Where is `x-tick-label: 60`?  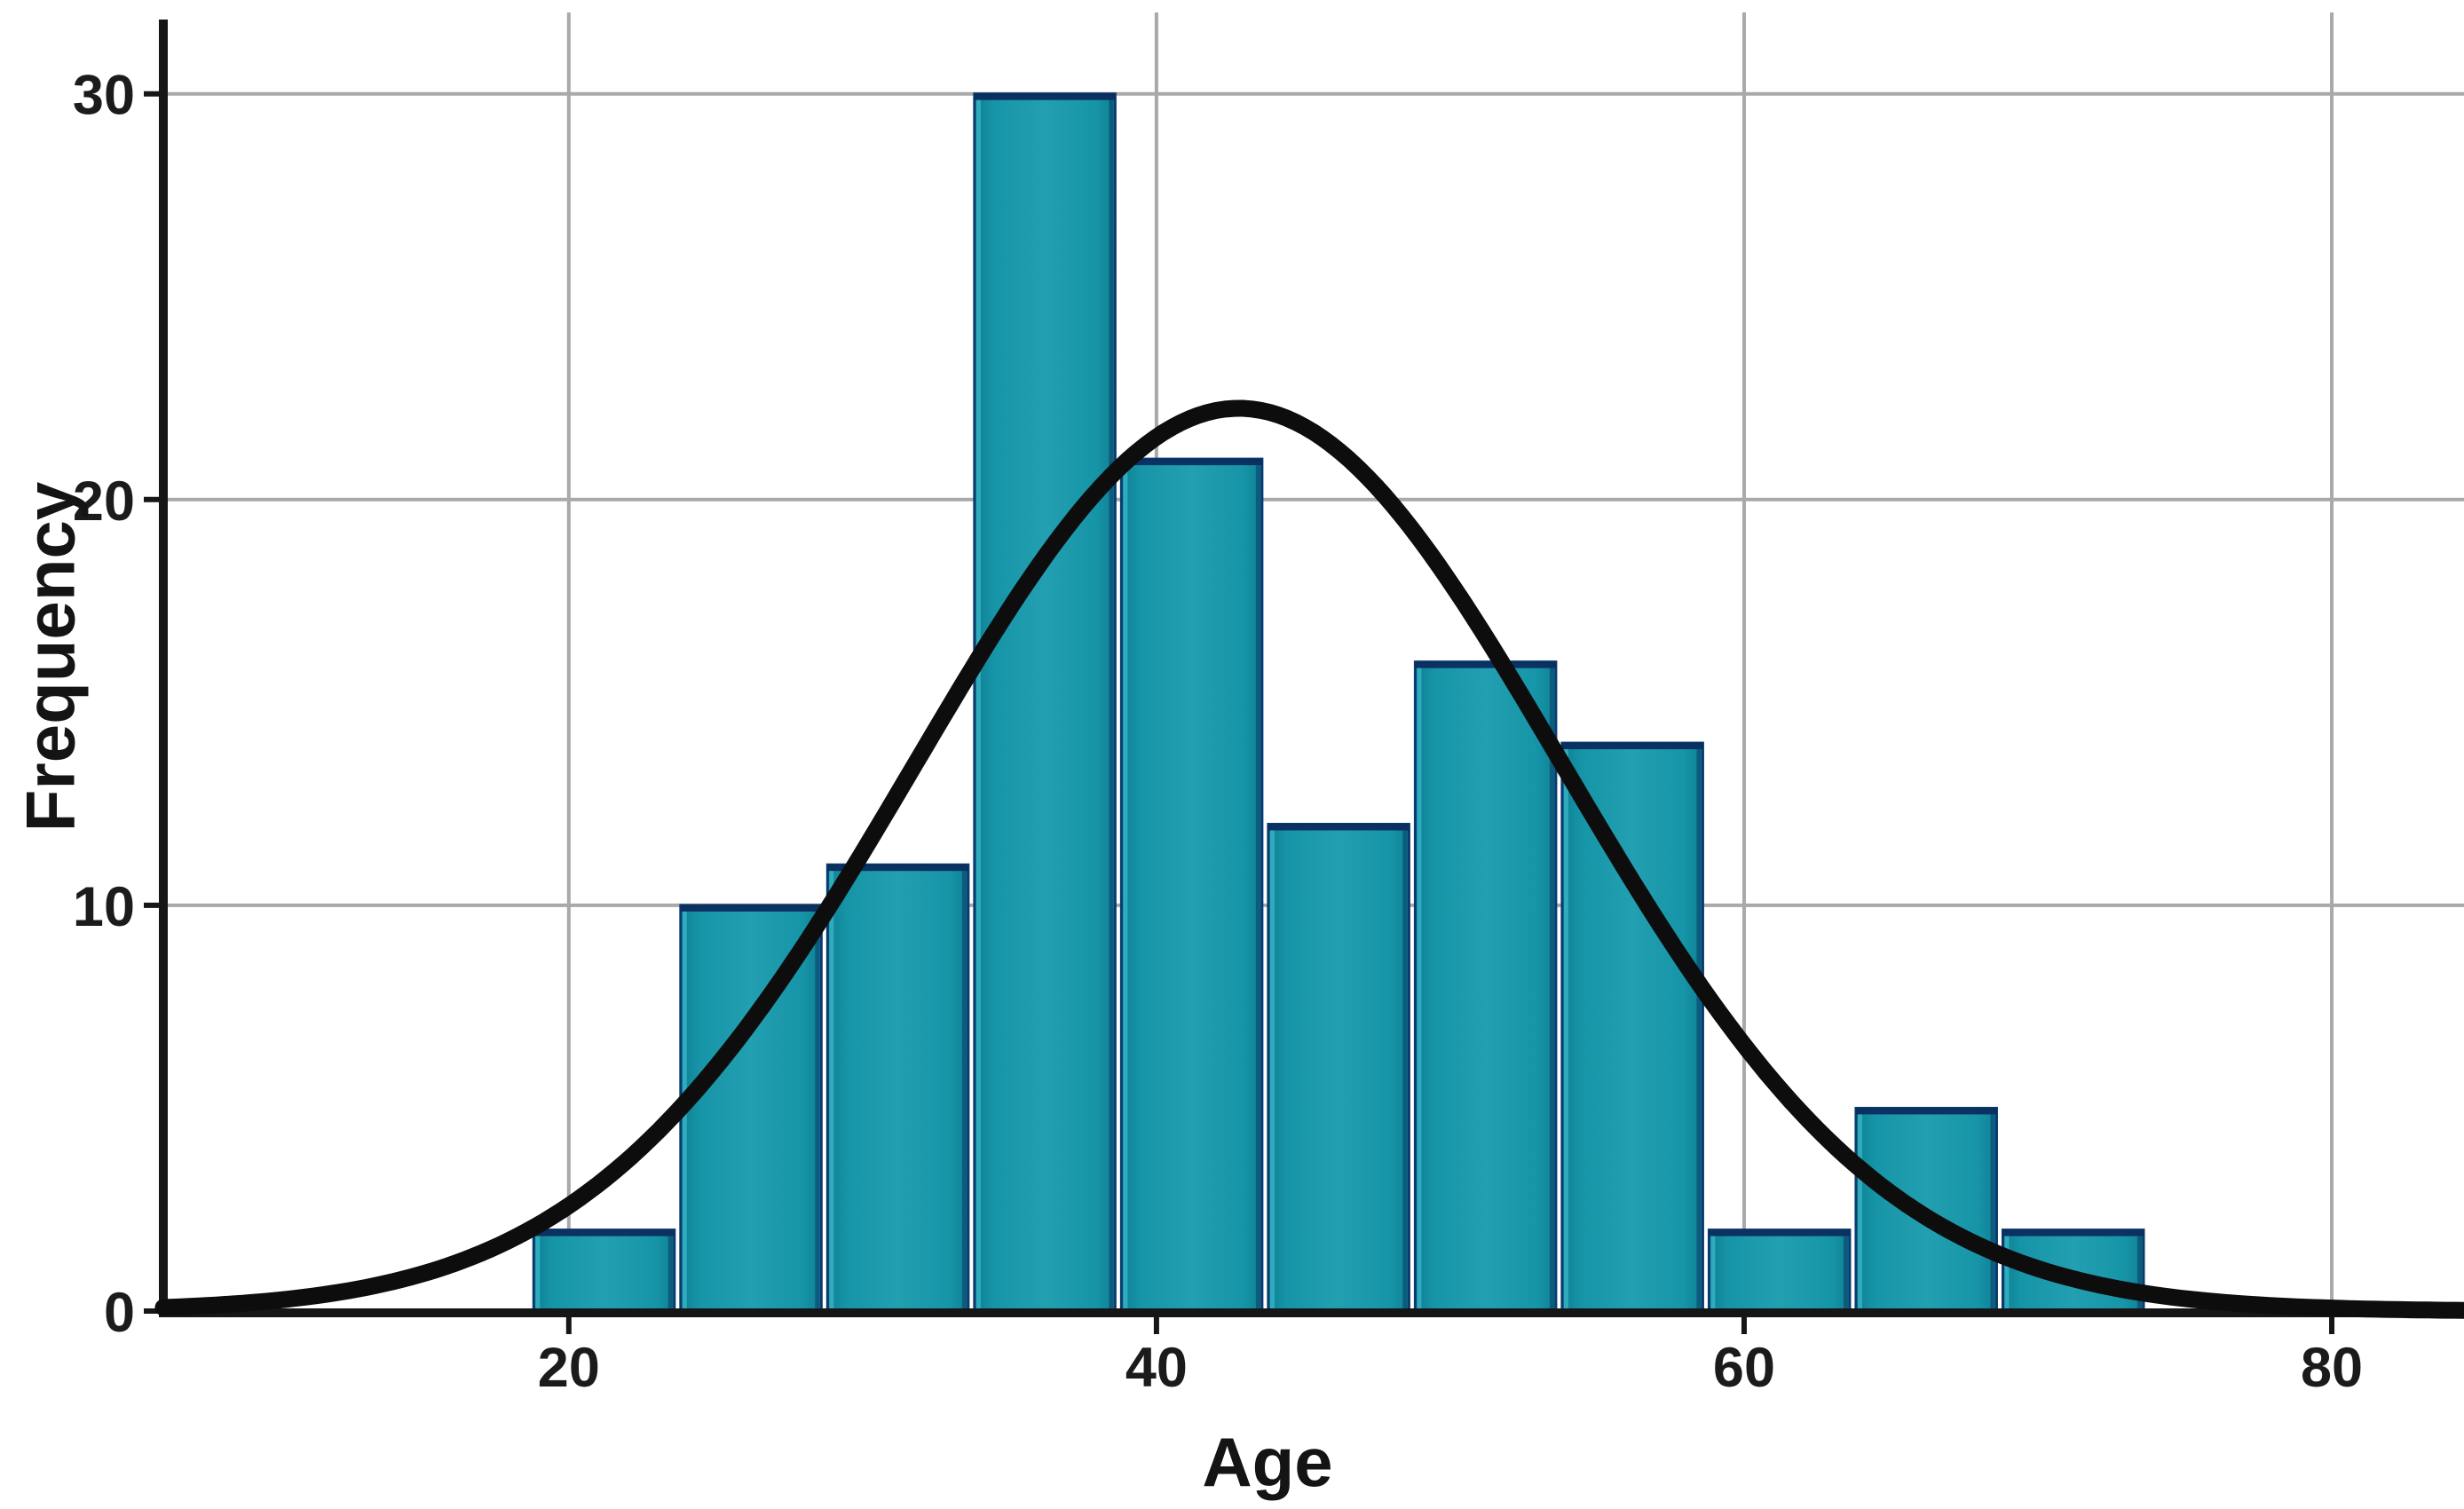 x-tick-label: 60 is located at coordinates (1744, 1368).